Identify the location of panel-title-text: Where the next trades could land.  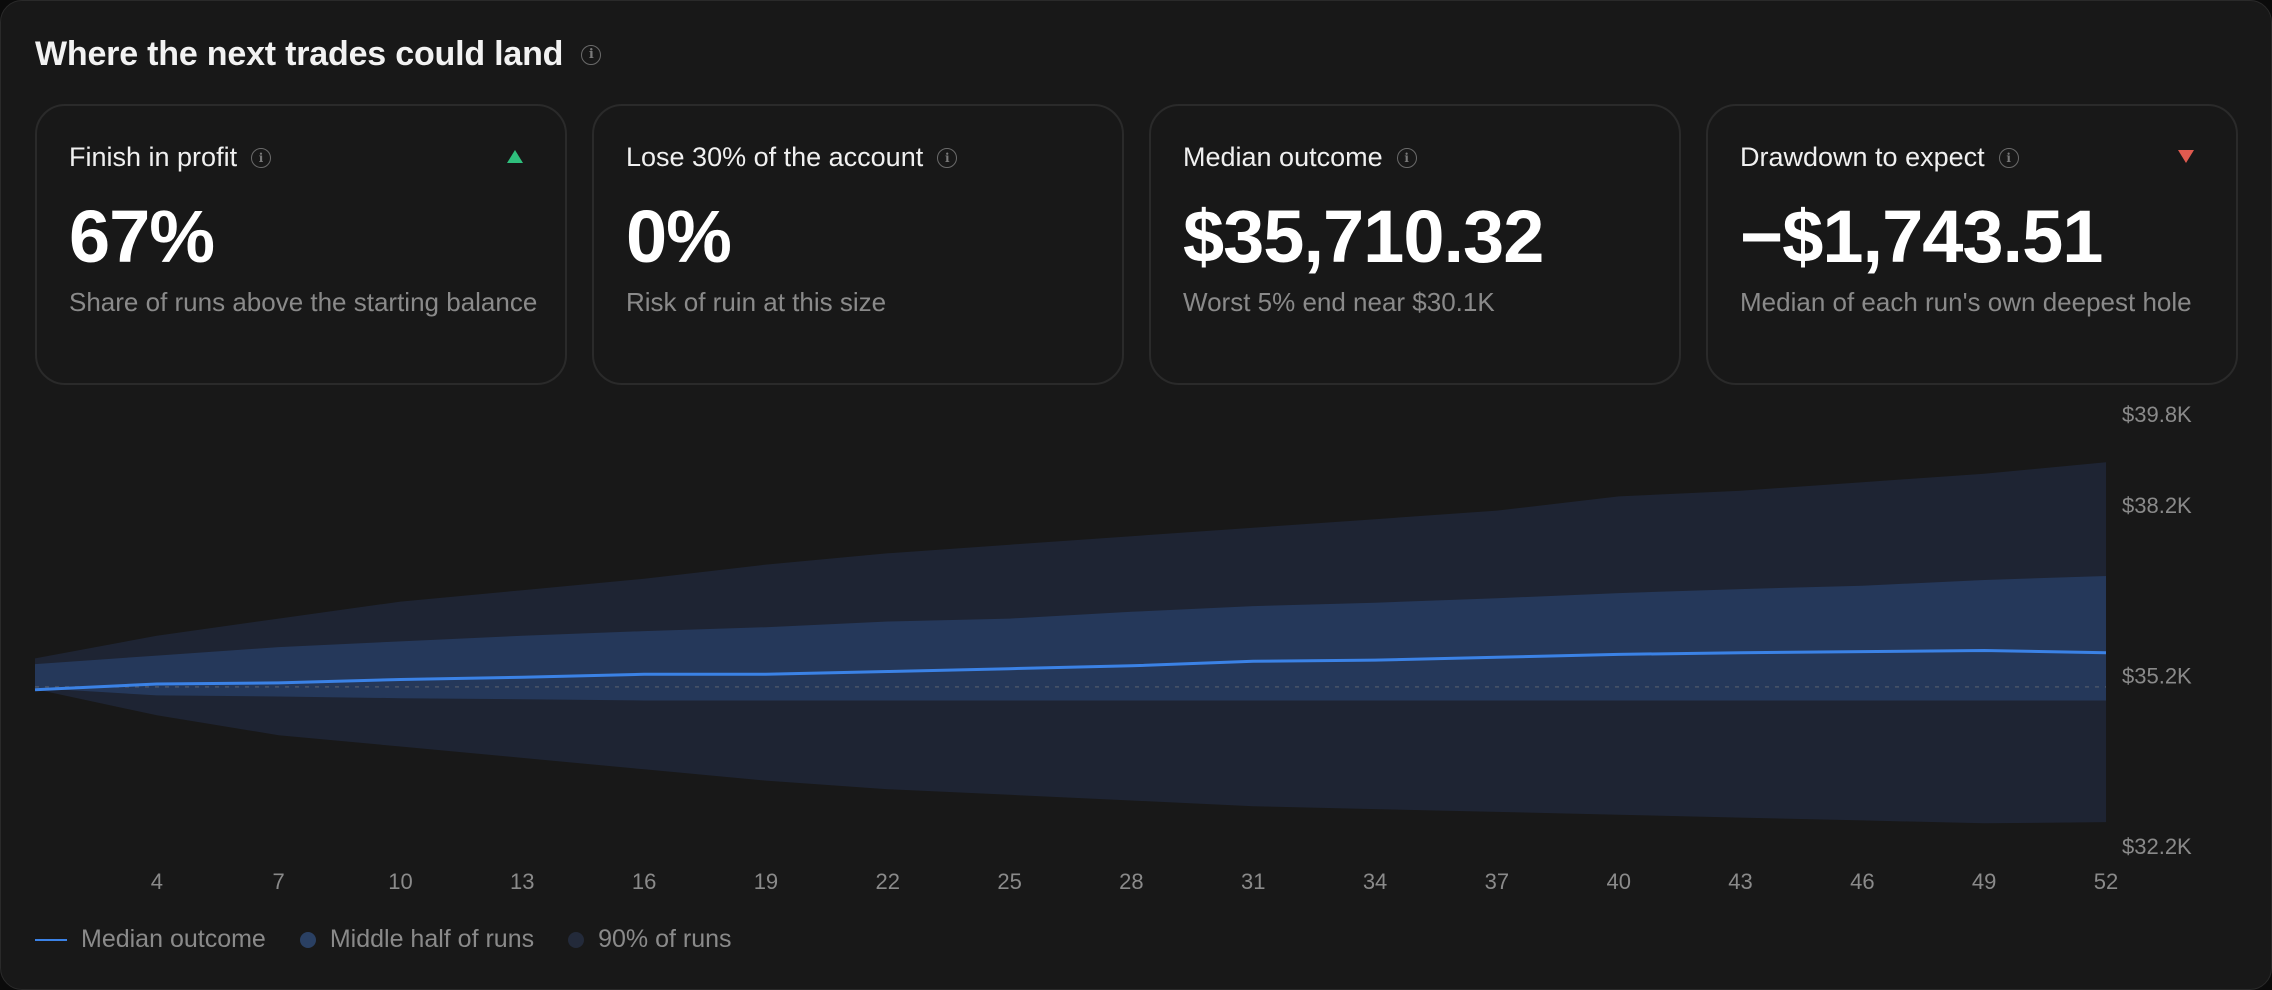
(299, 54).